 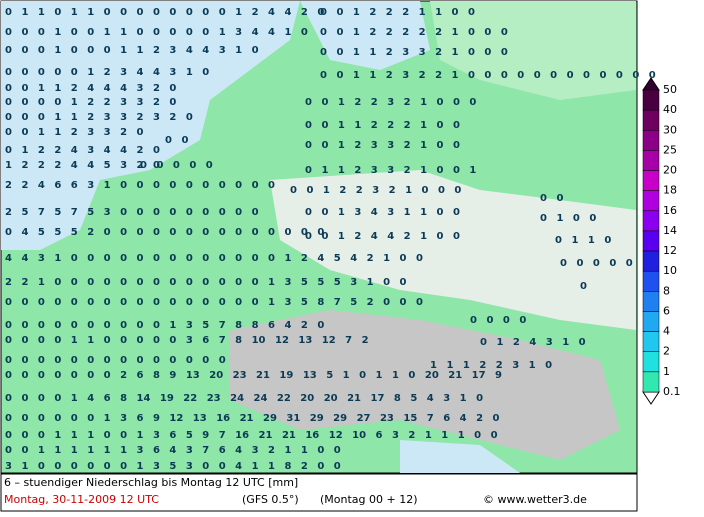 I want to click on precip-row: 0 1 1 0 1 1 0 0 0 0 0 0 0 0 1 2 4 4 2 0, so click(x=164, y=12).